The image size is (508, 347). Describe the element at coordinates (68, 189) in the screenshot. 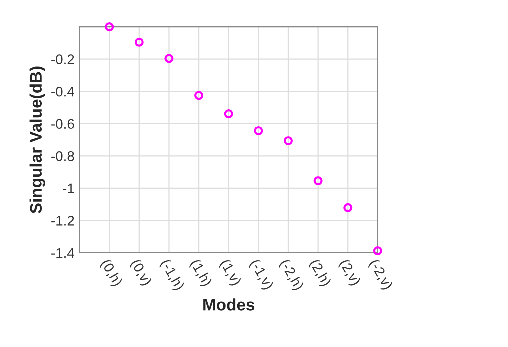

I see `y-tick-label: -1` at that location.